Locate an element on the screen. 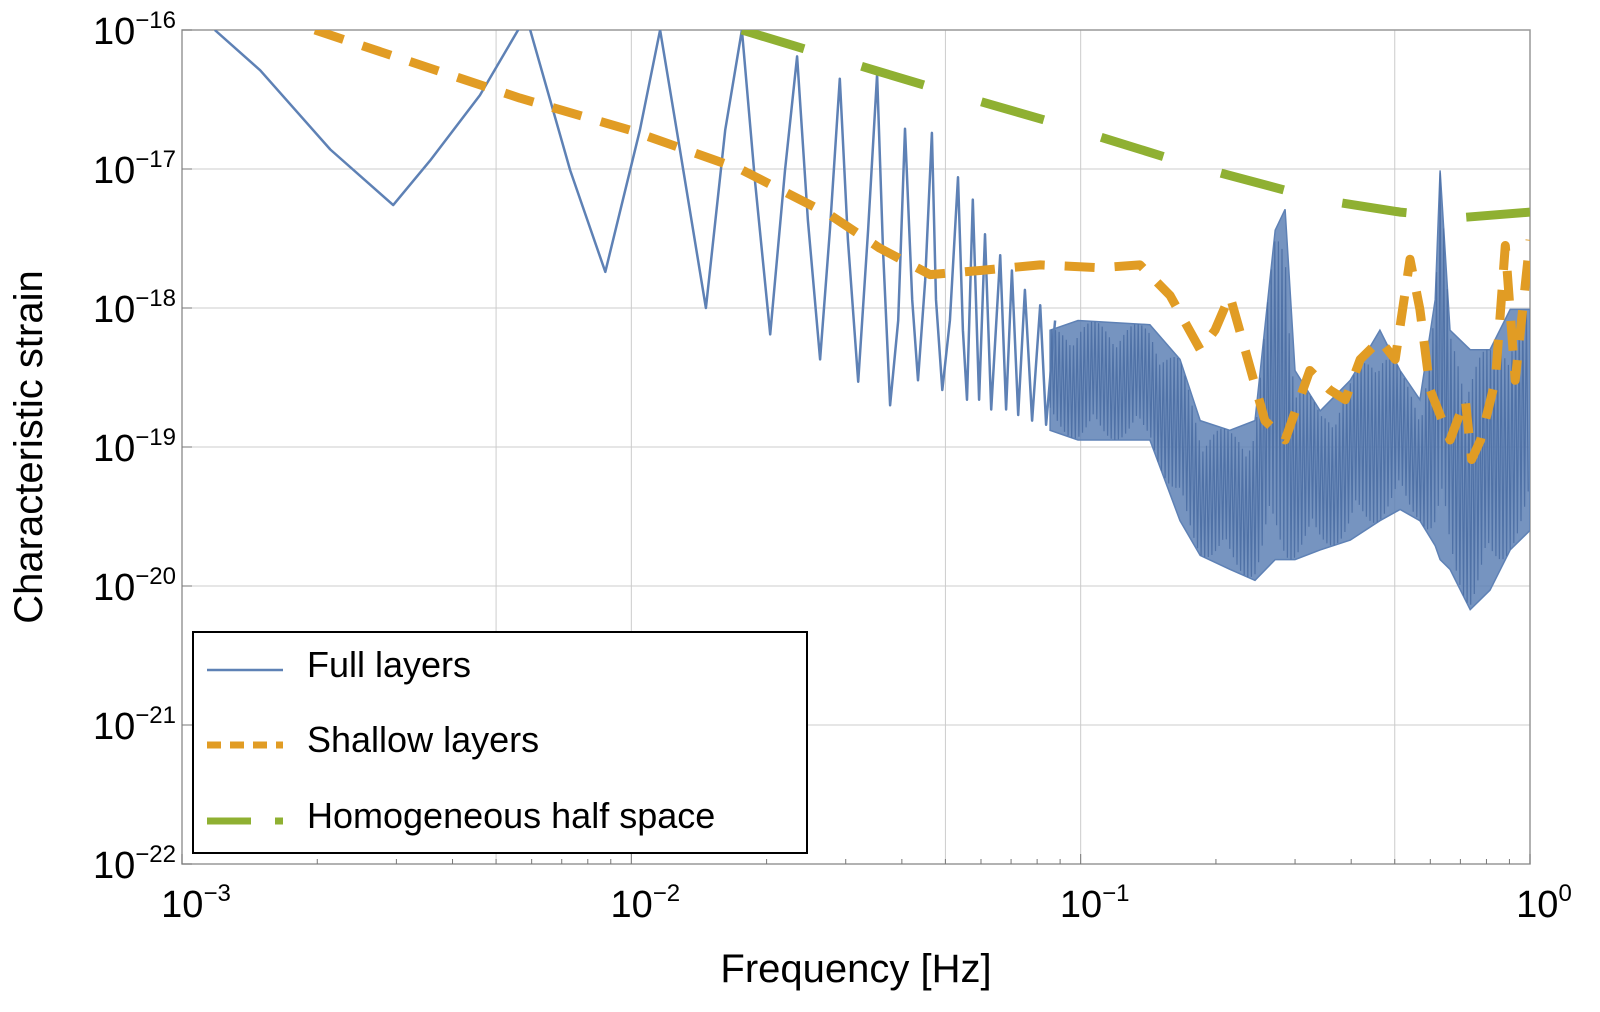 This screenshot has height=1012, width=1600. legend-label-shallow-layers: Shallow layers is located at coordinates (423, 739).